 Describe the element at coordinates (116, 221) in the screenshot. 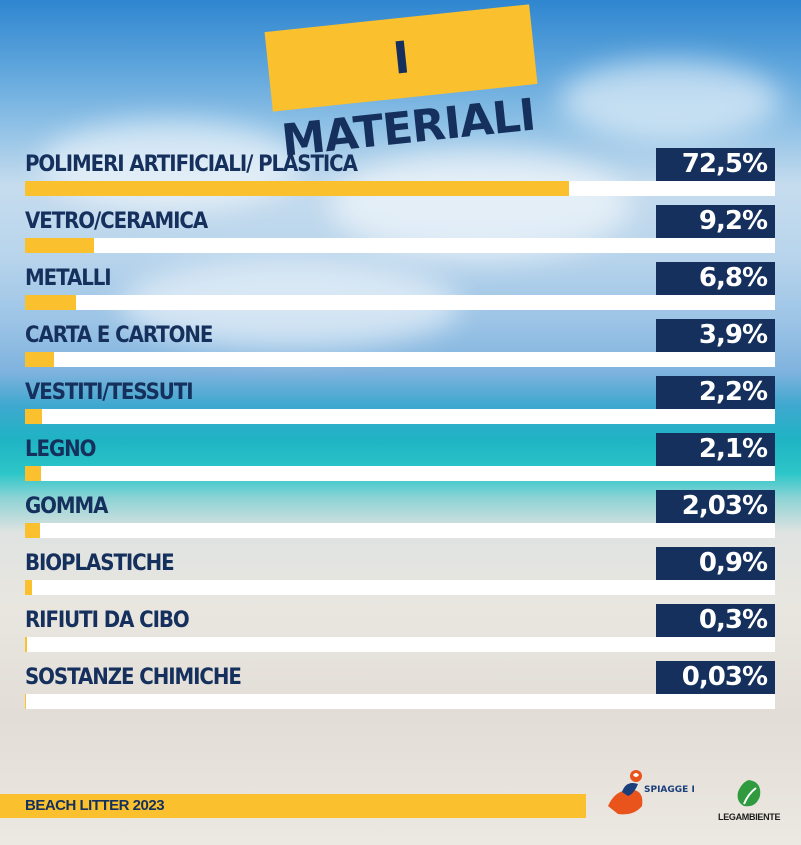

I see `category-label: VETRO/CERAMICA` at that location.